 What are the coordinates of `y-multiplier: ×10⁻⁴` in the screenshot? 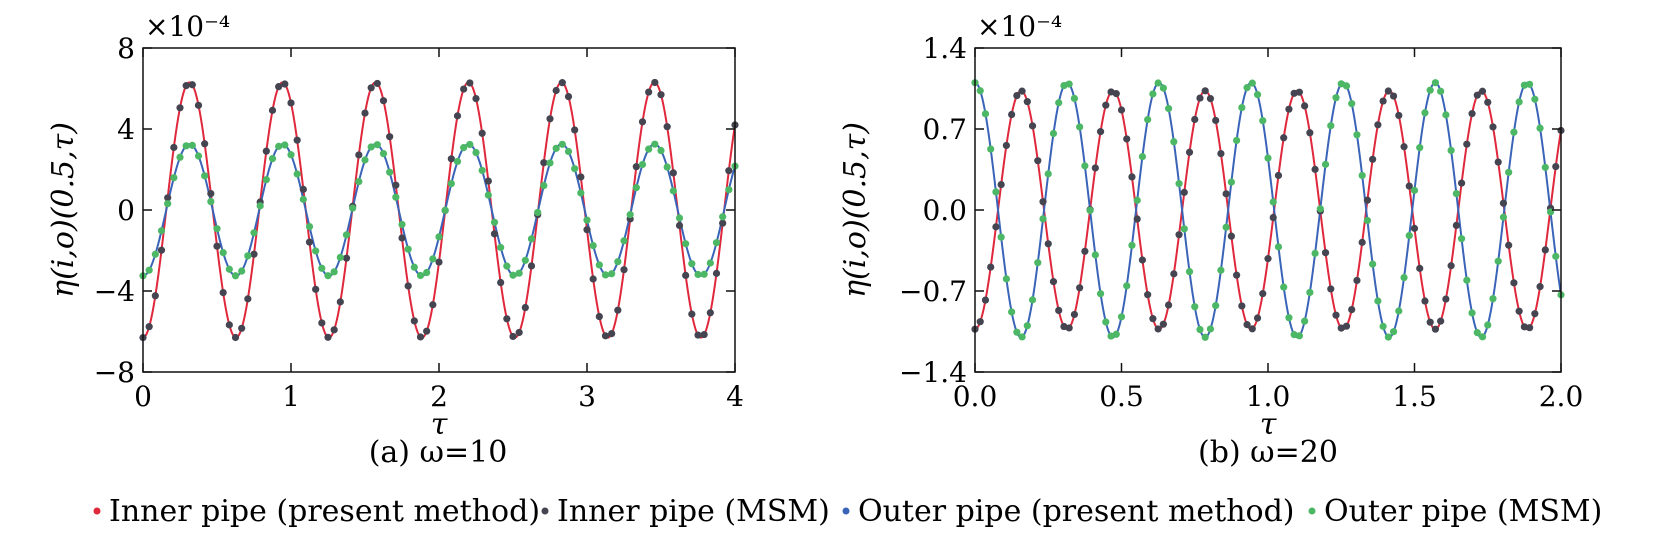 It's located at (1019, 26).